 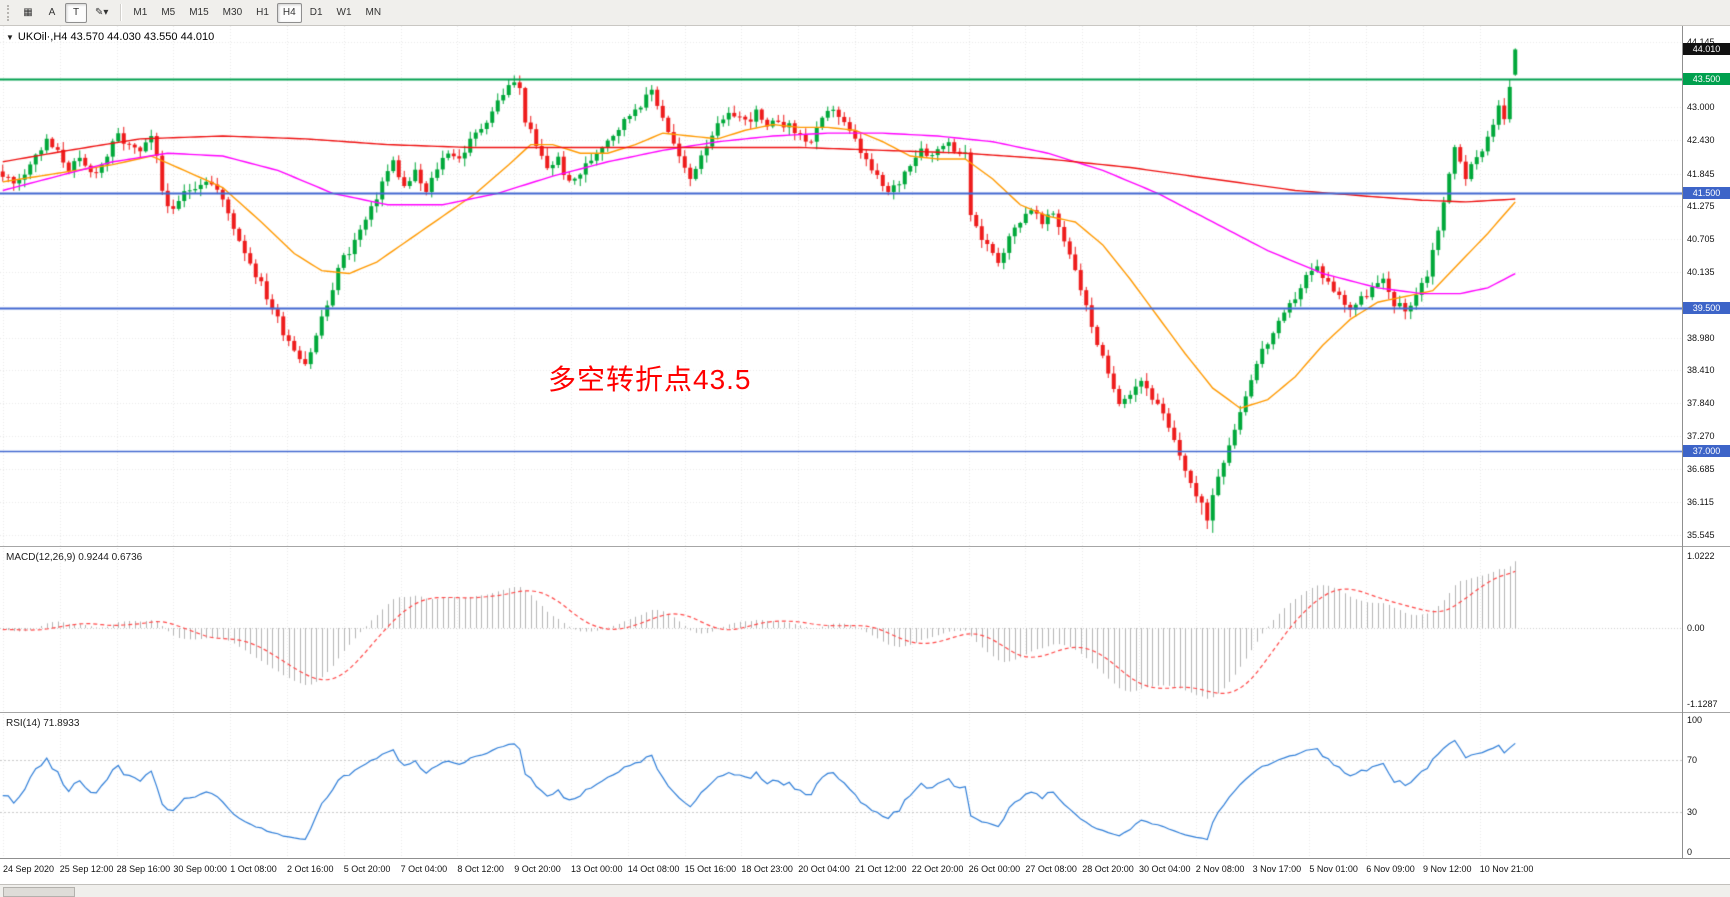 What do you see at coordinates (1702, 704) in the screenshot?
I see `macd-axis-min: -1.1287` at bounding box center [1702, 704].